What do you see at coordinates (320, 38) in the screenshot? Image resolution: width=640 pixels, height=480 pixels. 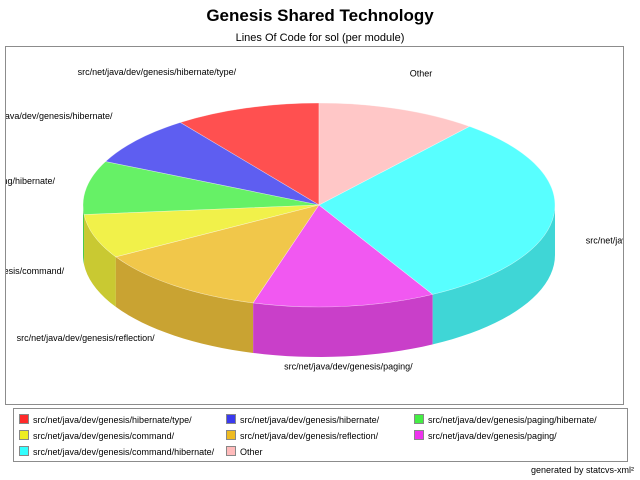 I see `chart-subtitle: Lines Of Code for sol (per module)` at bounding box center [320, 38].